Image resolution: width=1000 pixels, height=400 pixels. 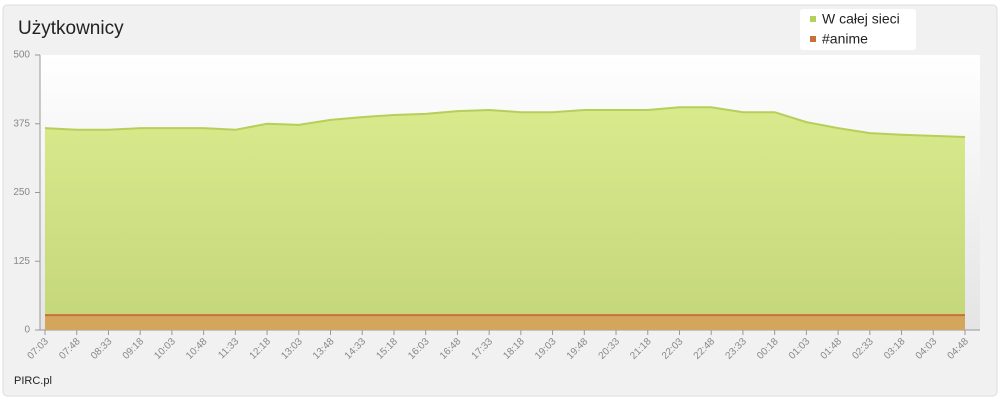 What do you see at coordinates (71, 28) in the screenshot?
I see `chart-title: Użytkownicy` at bounding box center [71, 28].